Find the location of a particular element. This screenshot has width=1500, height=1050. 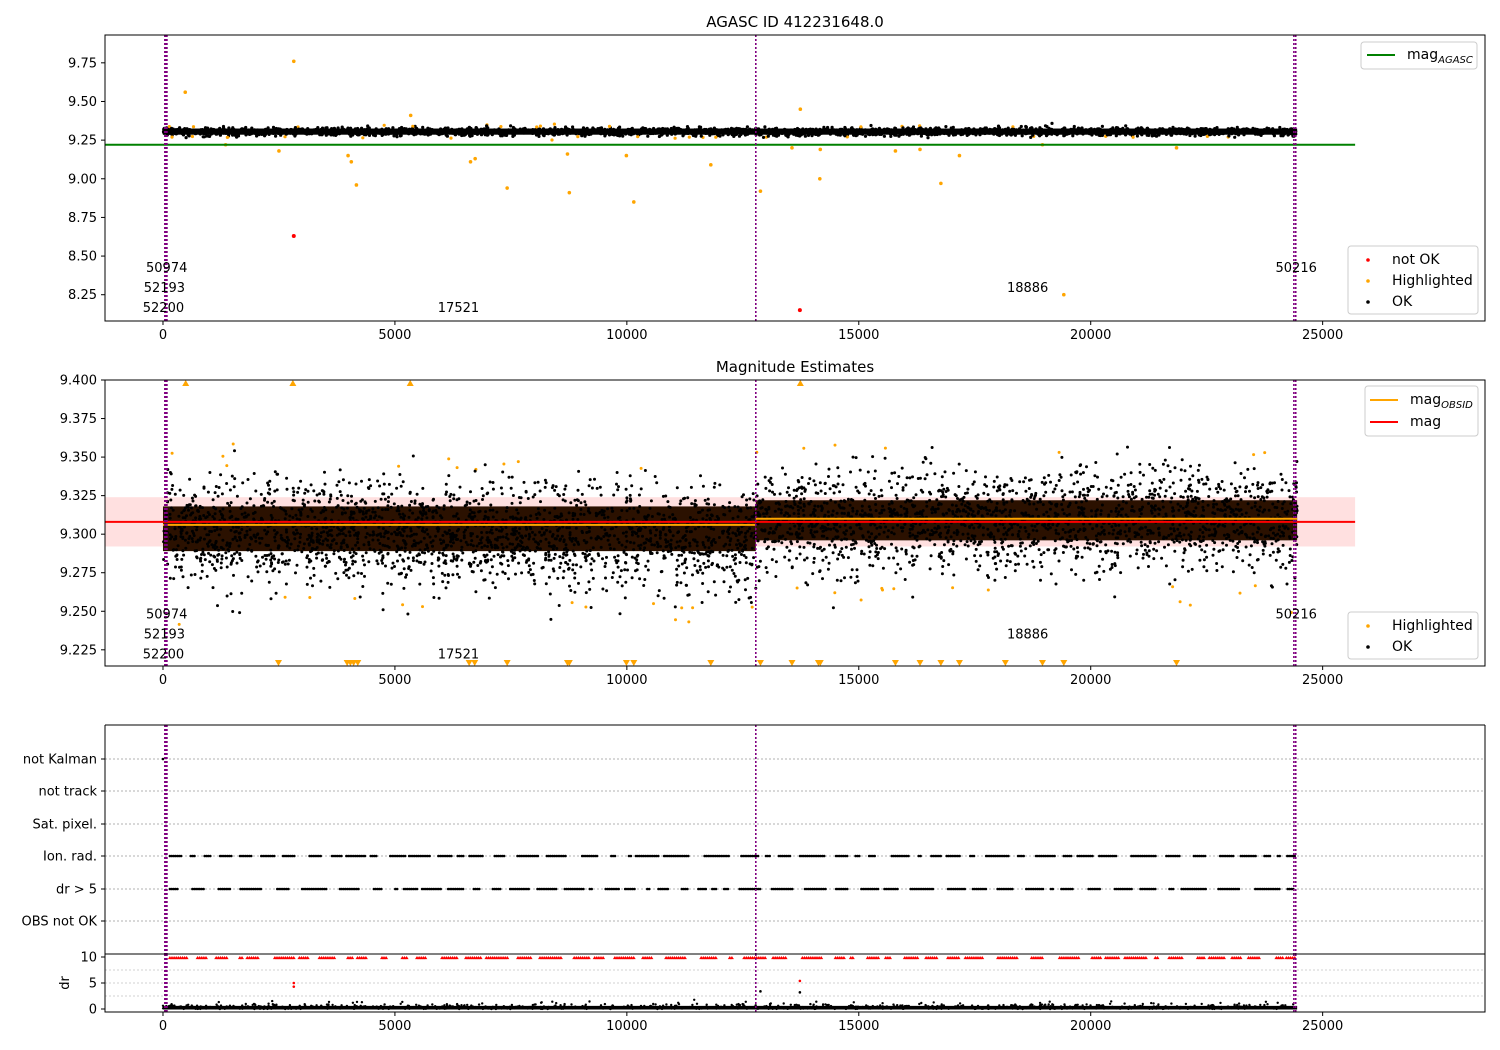

x-tick-label: 15000 is located at coordinates (858, 335).